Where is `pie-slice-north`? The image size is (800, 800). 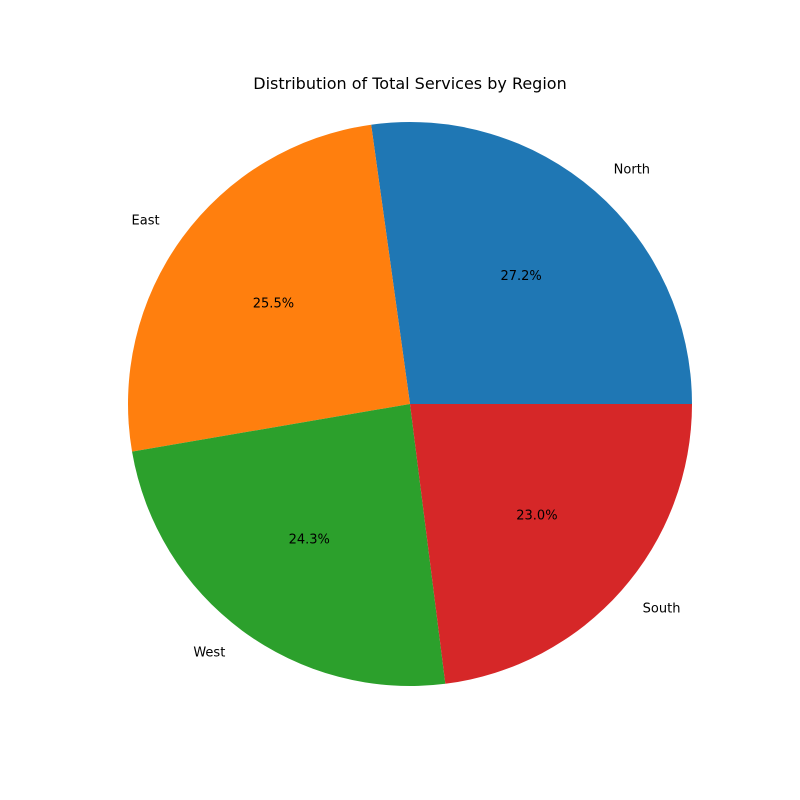 pie-slice-north is located at coordinates (531, 263).